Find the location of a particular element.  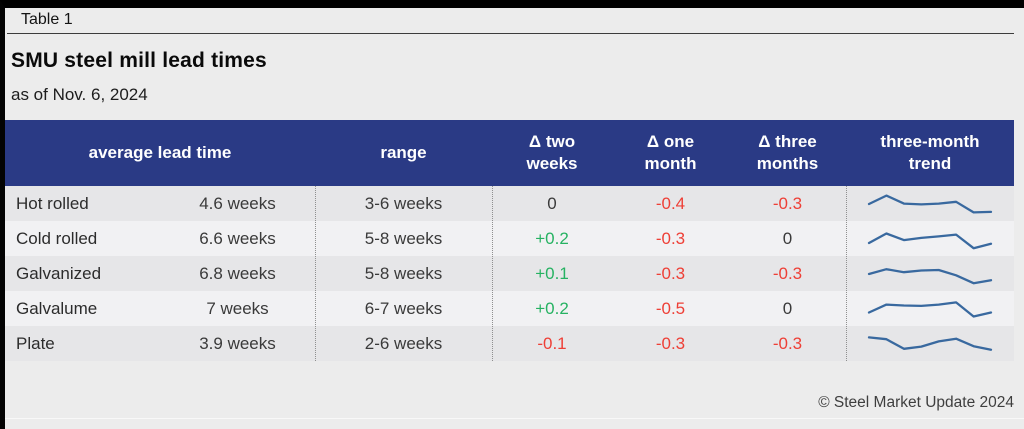

header-delta-three-months: Δ three months is located at coordinates (787, 152).